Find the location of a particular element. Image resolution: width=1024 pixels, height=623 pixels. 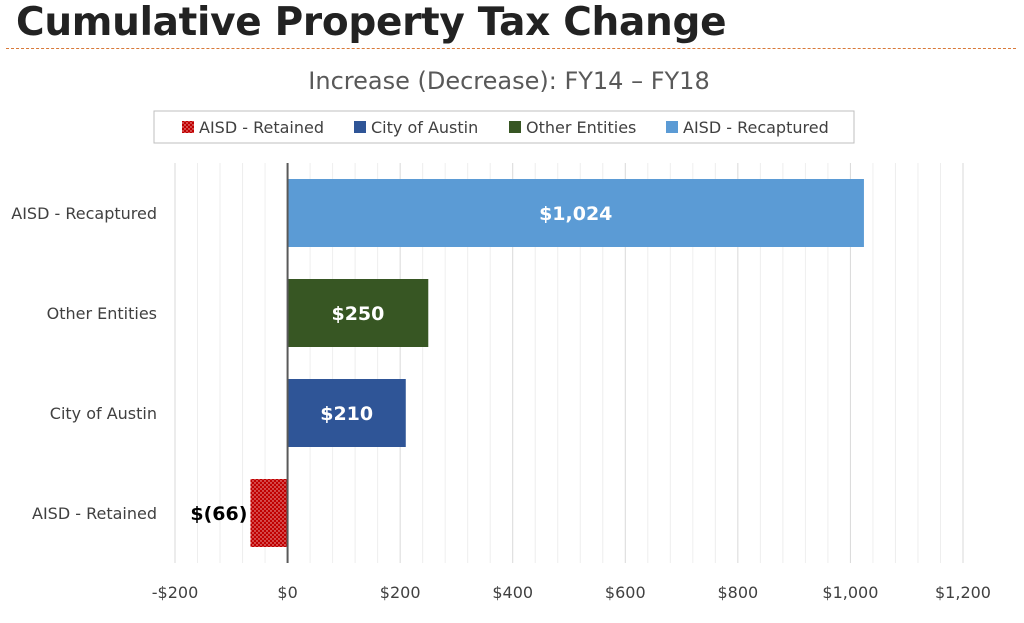

data-label: $1,024 is located at coordinates (575, 214).